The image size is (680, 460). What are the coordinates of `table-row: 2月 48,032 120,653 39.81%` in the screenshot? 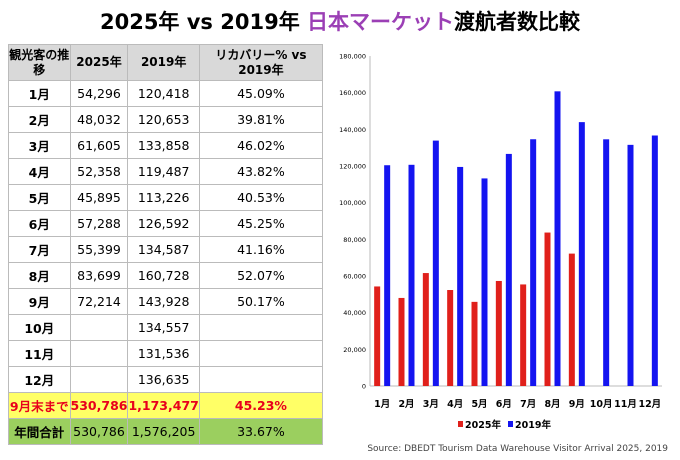 It's located at (166, 119).